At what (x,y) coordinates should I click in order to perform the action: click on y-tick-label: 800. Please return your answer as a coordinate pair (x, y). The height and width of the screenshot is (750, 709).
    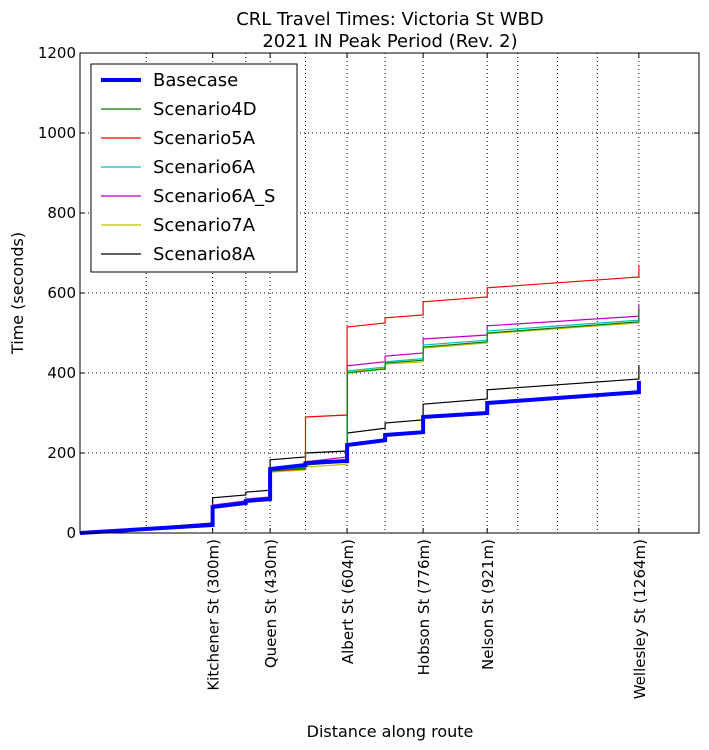
    Looking at the image, I should click on (61, 213).